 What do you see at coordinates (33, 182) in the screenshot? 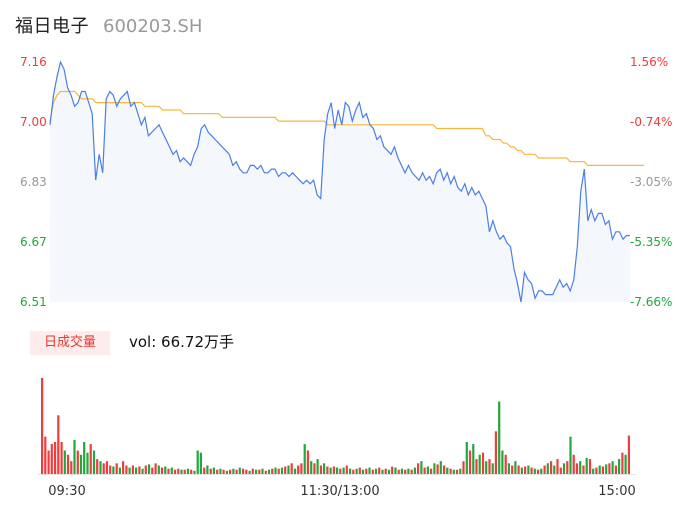
I see `price-tick-label: 6.83` at bounding box center [33, 182].